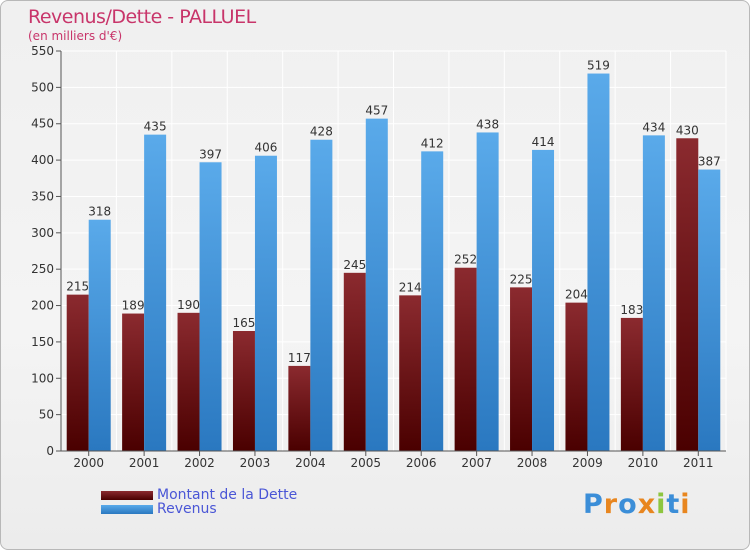  What do you see at coordinates (127, 509) in the screenshot?
I see `legend-swatch-revenue` at bounding box center [127, 509].